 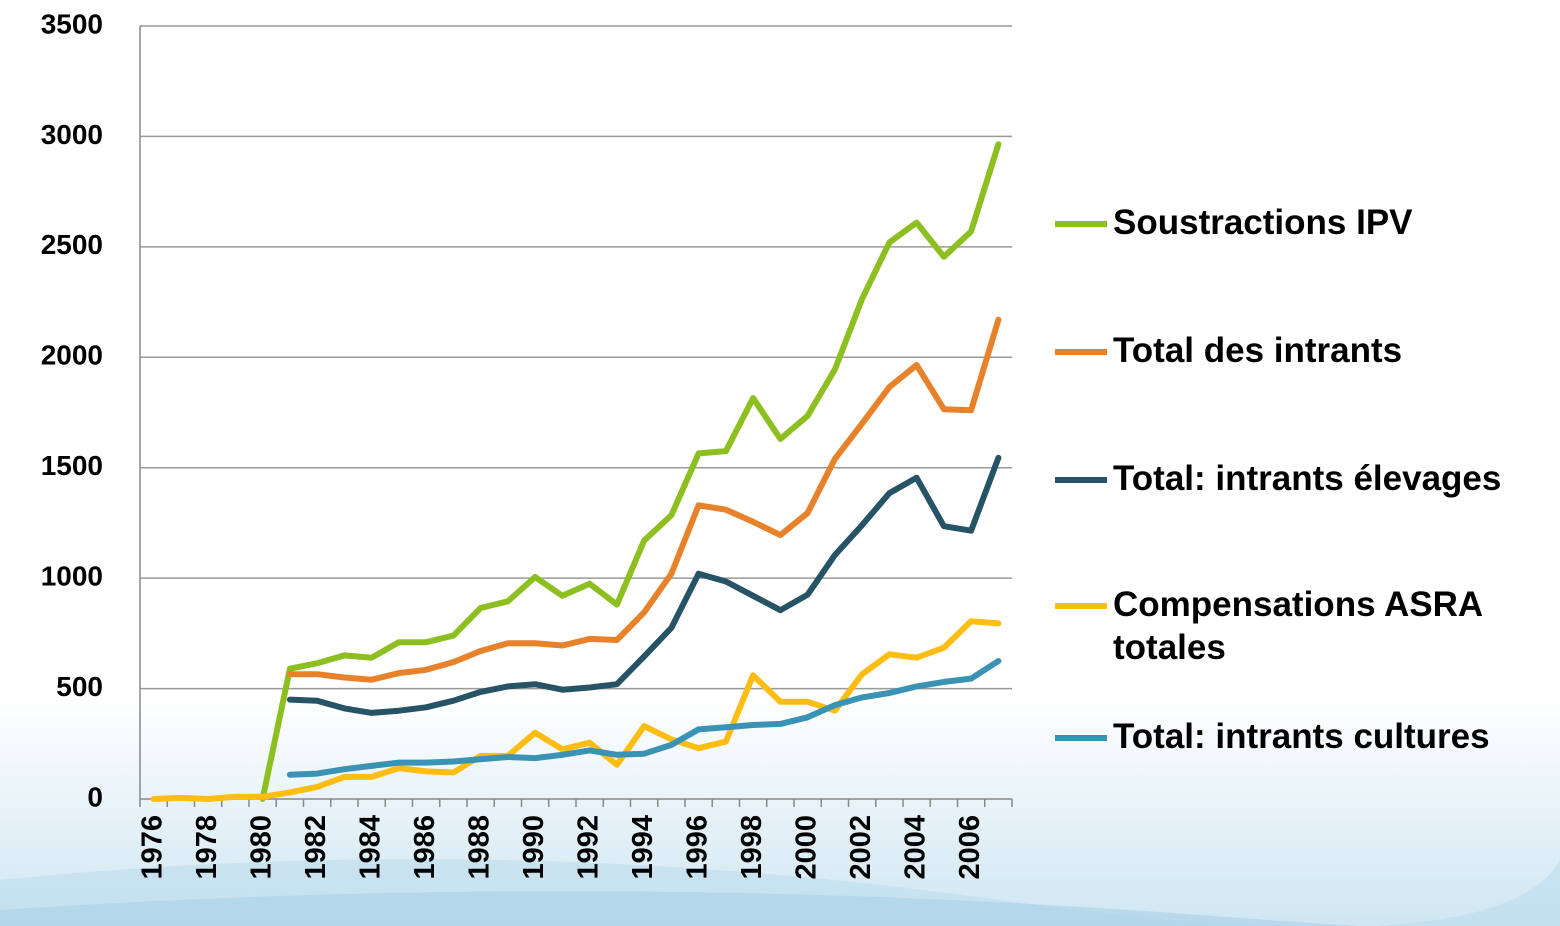 I want to click on y-tick-label: 1500, so click(x=72, y=465).